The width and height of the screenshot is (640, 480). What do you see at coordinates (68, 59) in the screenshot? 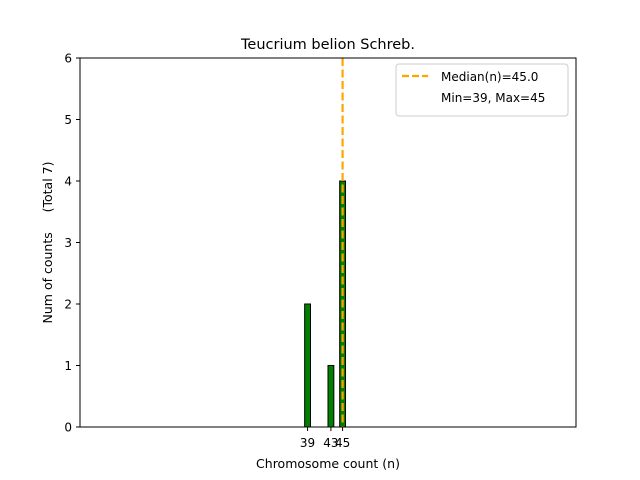
I see `y-tick-label: 6` at bounding box center [68, 59].